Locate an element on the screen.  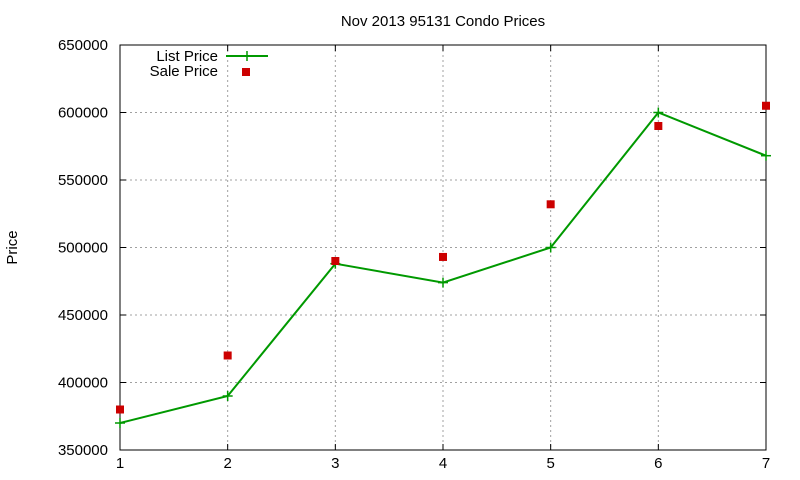
x-tick-label: 4 is located at coordinates (443, 463).